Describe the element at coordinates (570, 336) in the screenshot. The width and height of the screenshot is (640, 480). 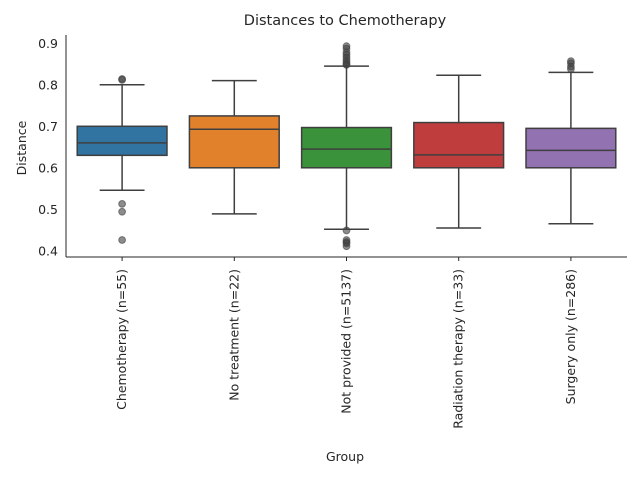
I see `x-category-label: Surgery only (n=286)` at that location.